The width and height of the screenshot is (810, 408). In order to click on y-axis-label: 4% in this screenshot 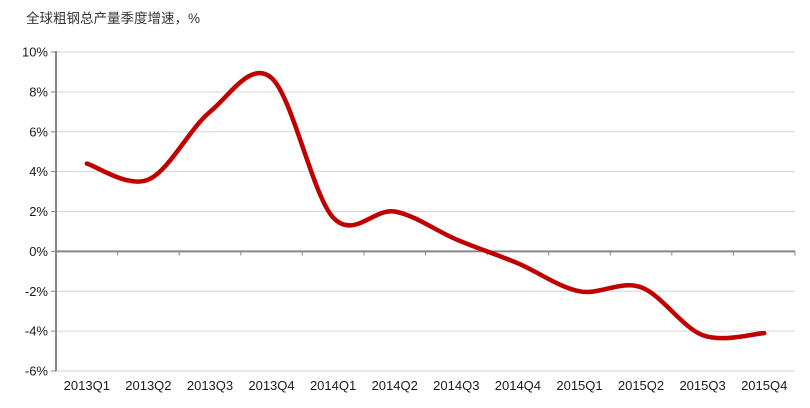, I will do `click(38, 171)`.